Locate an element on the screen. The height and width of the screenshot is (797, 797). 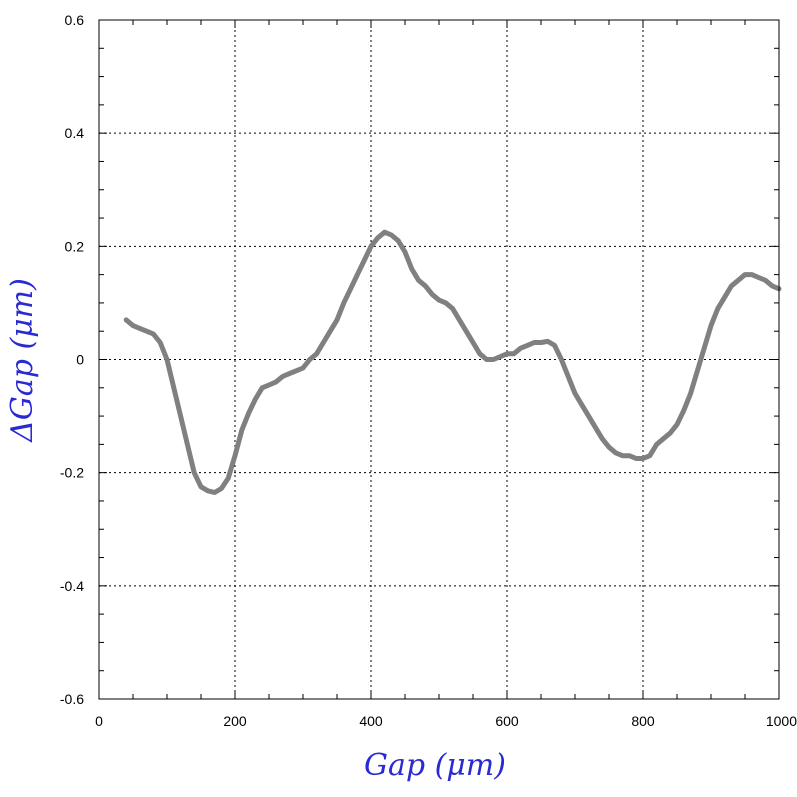
x-tick-label: 0 is located at coordinates (99, 721).